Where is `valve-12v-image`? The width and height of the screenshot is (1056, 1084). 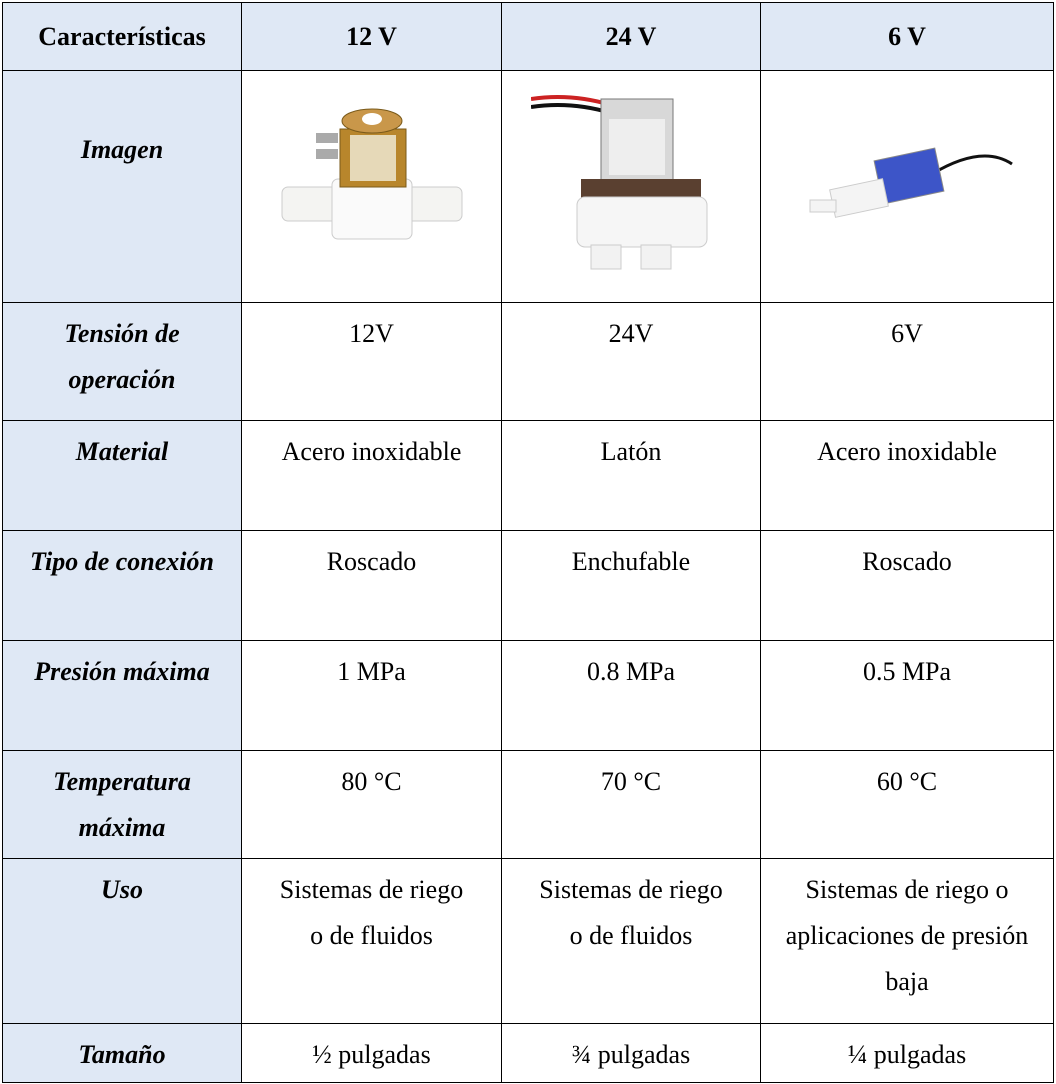 valve-12v-image is located at coordinates (371, 174).